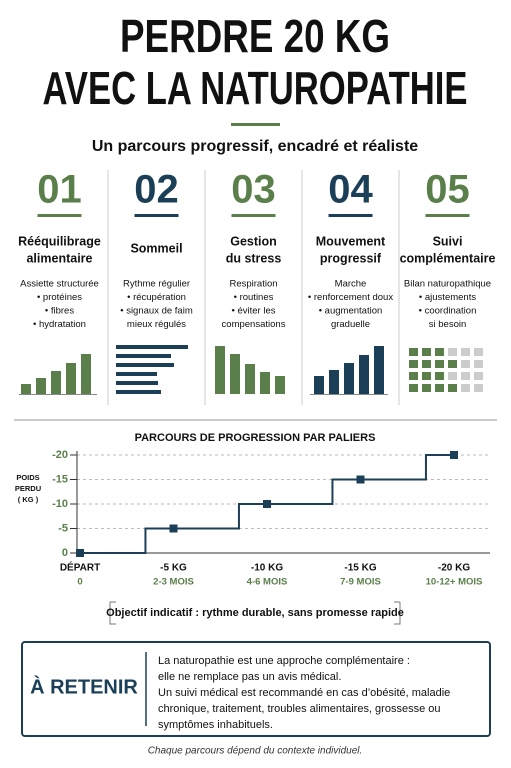 Image resolution: width=511 pixels, height=768 pixels. What do you see at coordinates (267, 568) in the screenshot?
I see `x-tick-label: -10 KG` at bounding box center [267, 568].